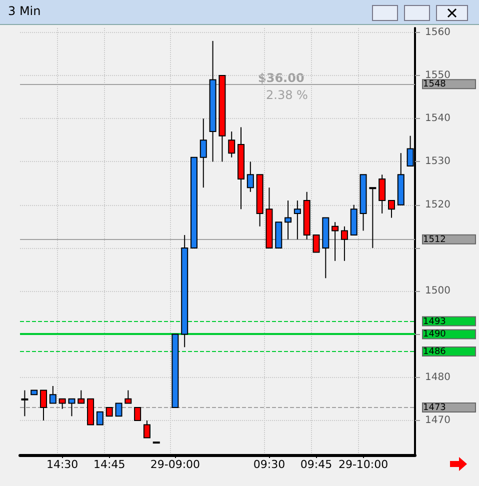  I want to click on y-tick-label: 1520, so click(437, 204).